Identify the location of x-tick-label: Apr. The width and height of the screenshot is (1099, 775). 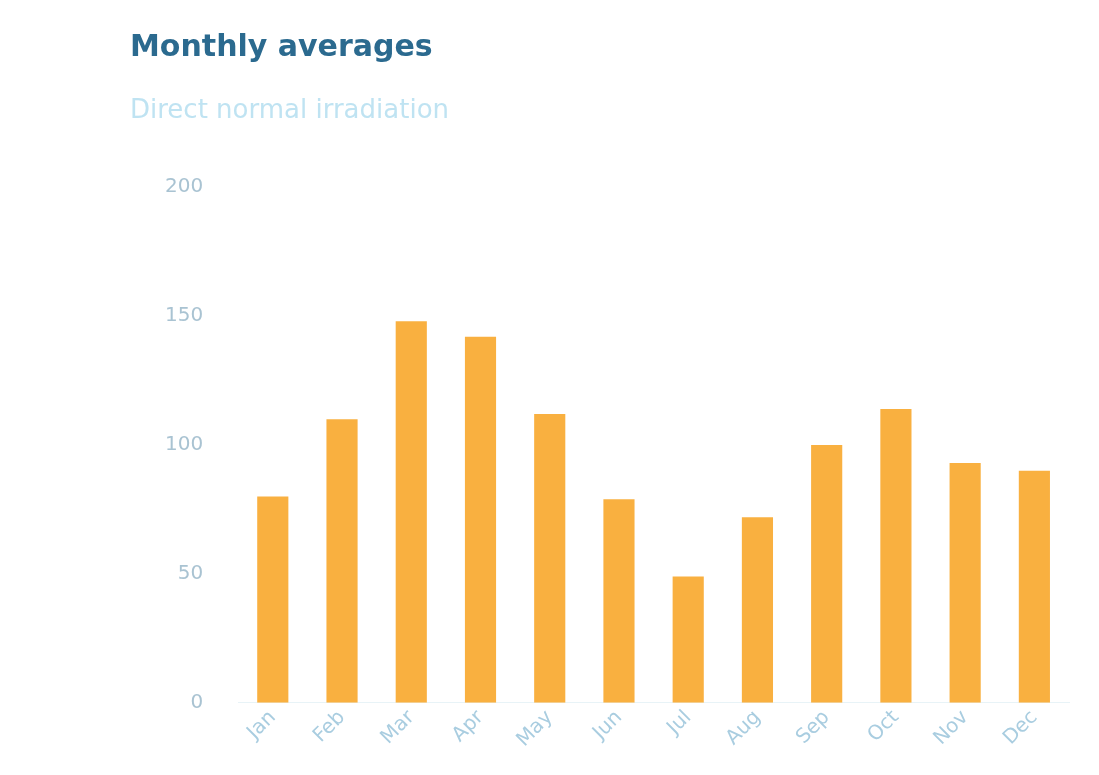
(467, 724).